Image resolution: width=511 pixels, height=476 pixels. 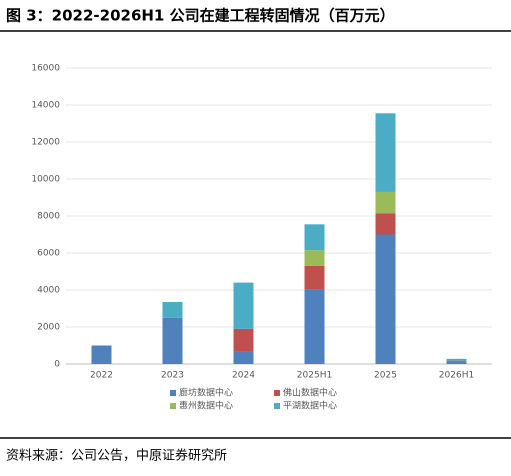 I want to click on legend-label: 平湖数据中心, so click(x=310, y=406).